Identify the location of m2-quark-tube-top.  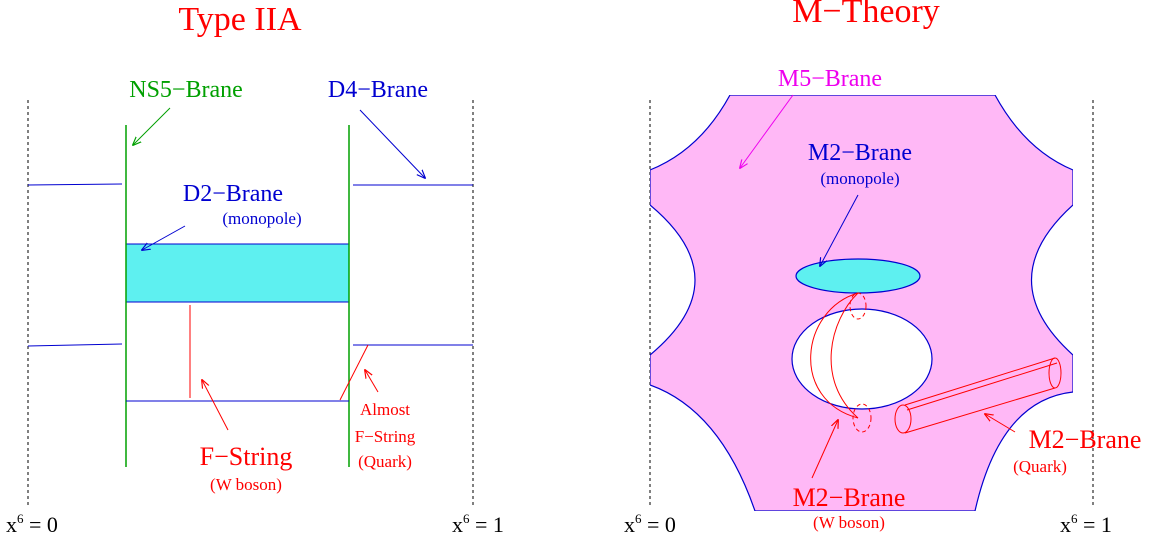
(980, 381).